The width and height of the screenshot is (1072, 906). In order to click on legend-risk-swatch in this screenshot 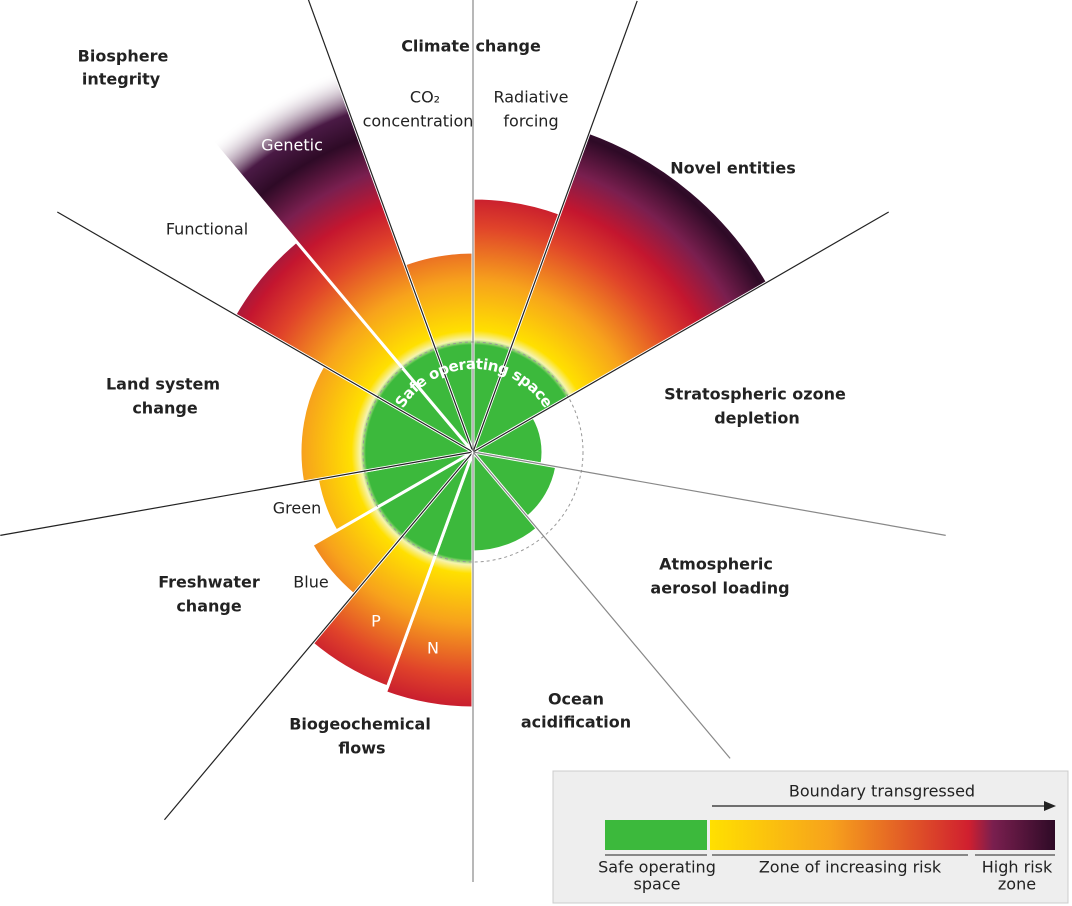, I will do `click(882, 835)`.